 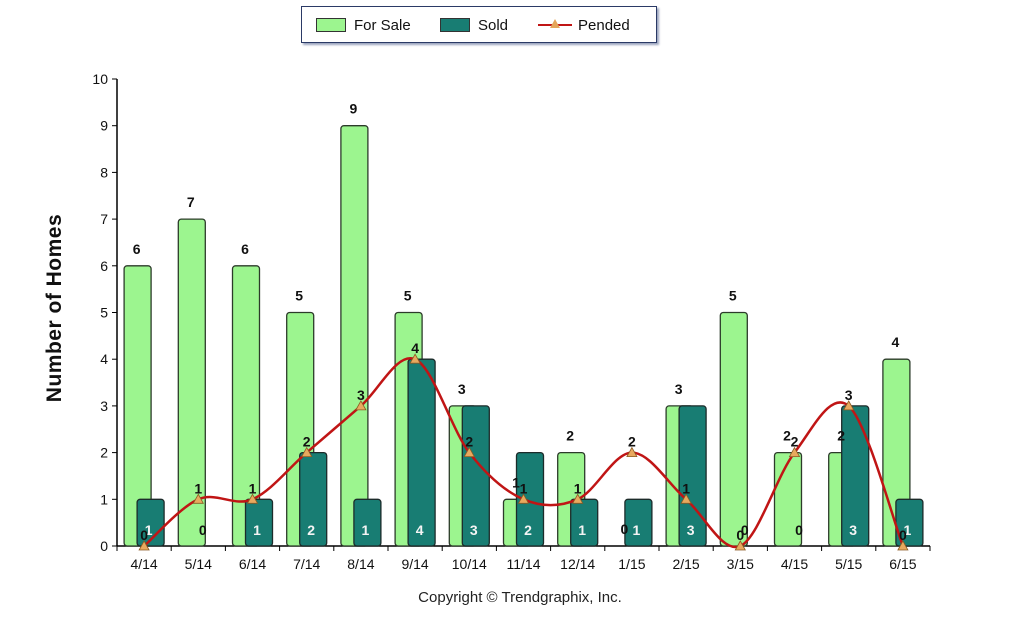 I want to click on y-tick-label: 5, so click(x=104, y=313).